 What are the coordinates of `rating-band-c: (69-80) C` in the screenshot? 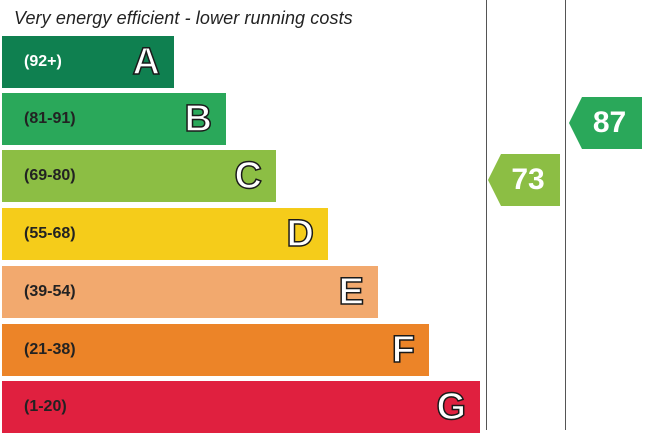 It's located at (139, 176).